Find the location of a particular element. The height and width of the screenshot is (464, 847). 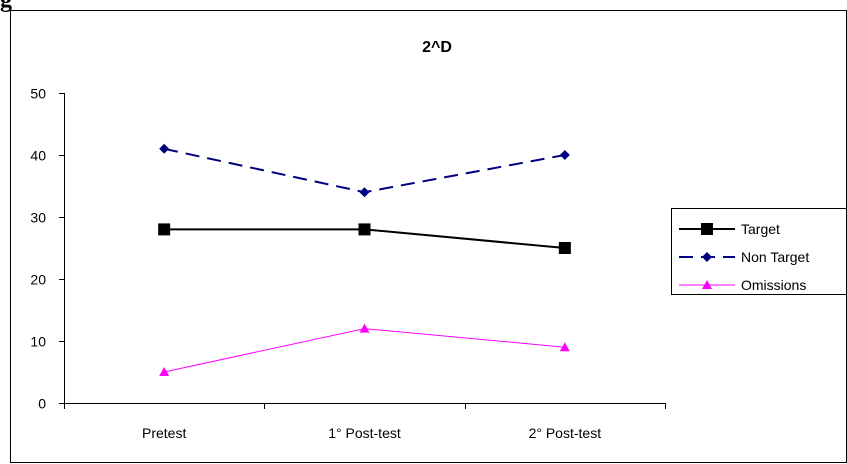

legend-label: Non Target is located at coordinates (775, 257).